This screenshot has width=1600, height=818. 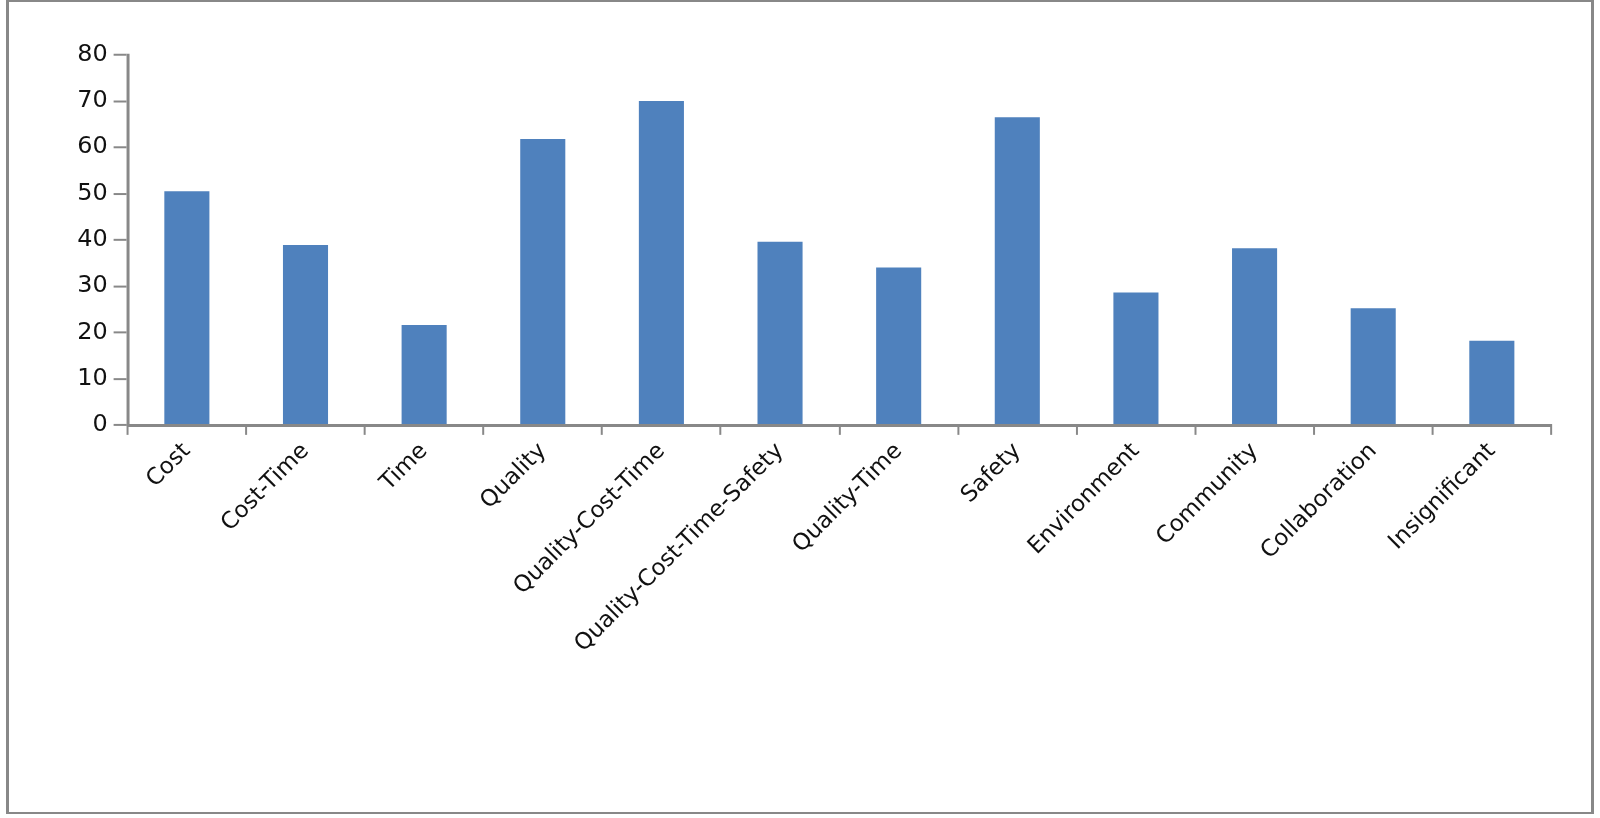 I want to click on y-tick-label: 40, so click(x=92, y=238).